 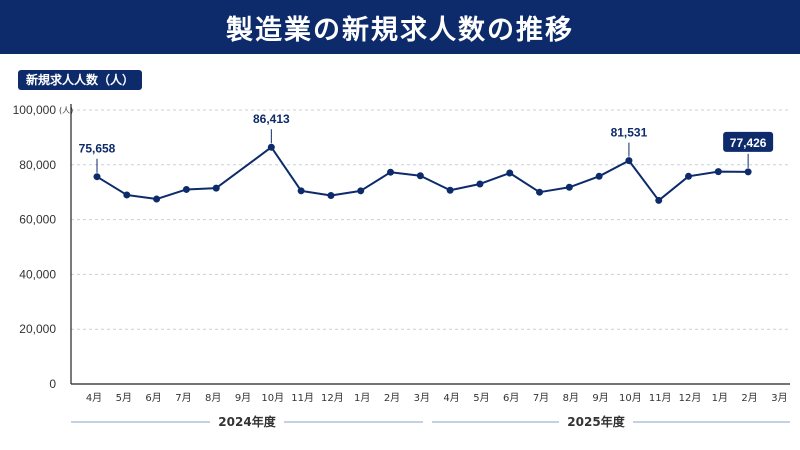 I want to click on data-label-highlight-box, so click(x=748, y=141).